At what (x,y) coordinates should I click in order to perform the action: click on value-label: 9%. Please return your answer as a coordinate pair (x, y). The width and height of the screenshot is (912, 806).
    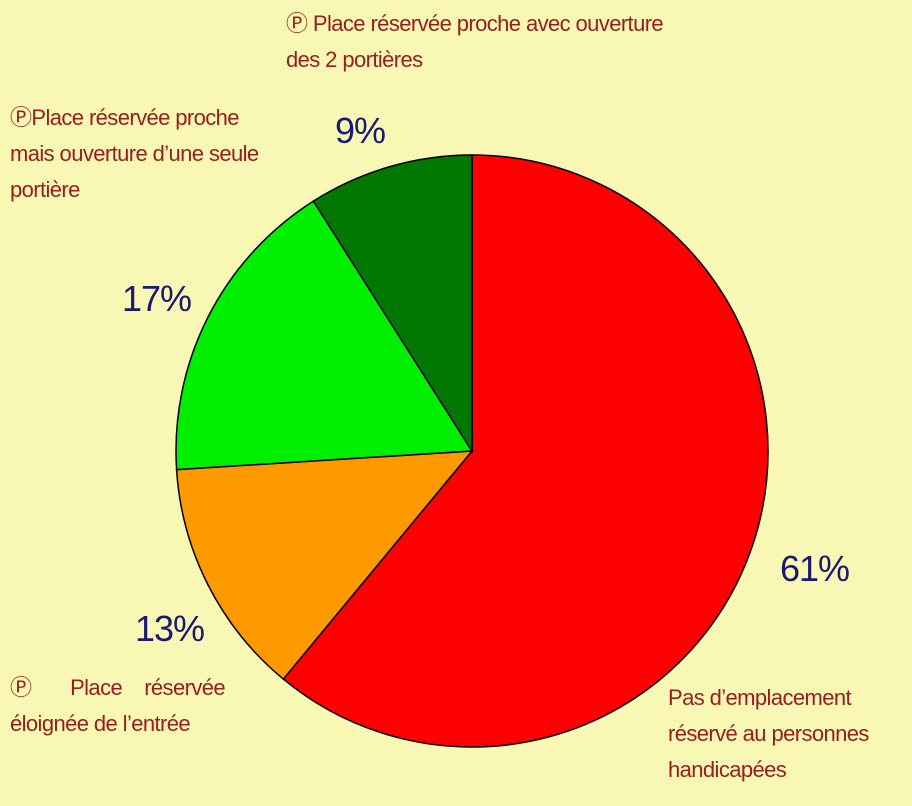
    Looking at the image, I should click on (360, 130).